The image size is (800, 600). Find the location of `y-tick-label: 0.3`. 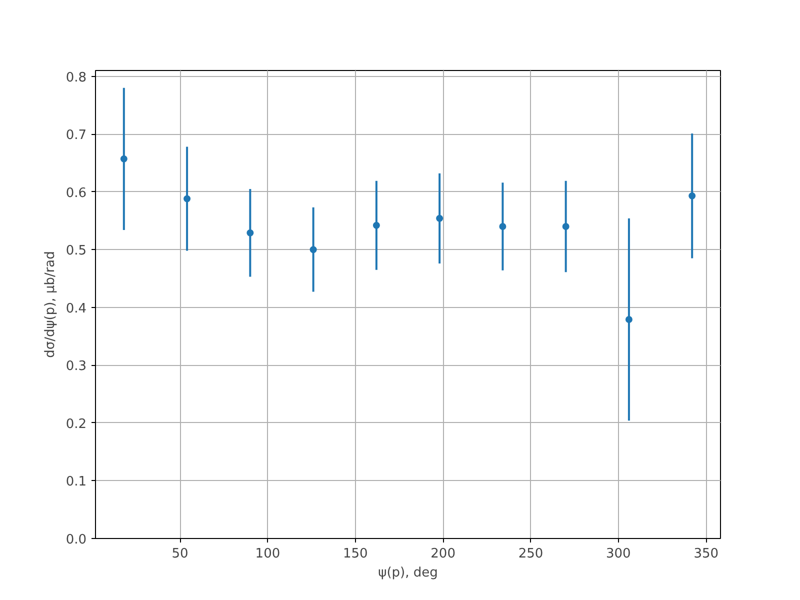

y-tick-label: 0.3 is located at coordinates (76, 366).